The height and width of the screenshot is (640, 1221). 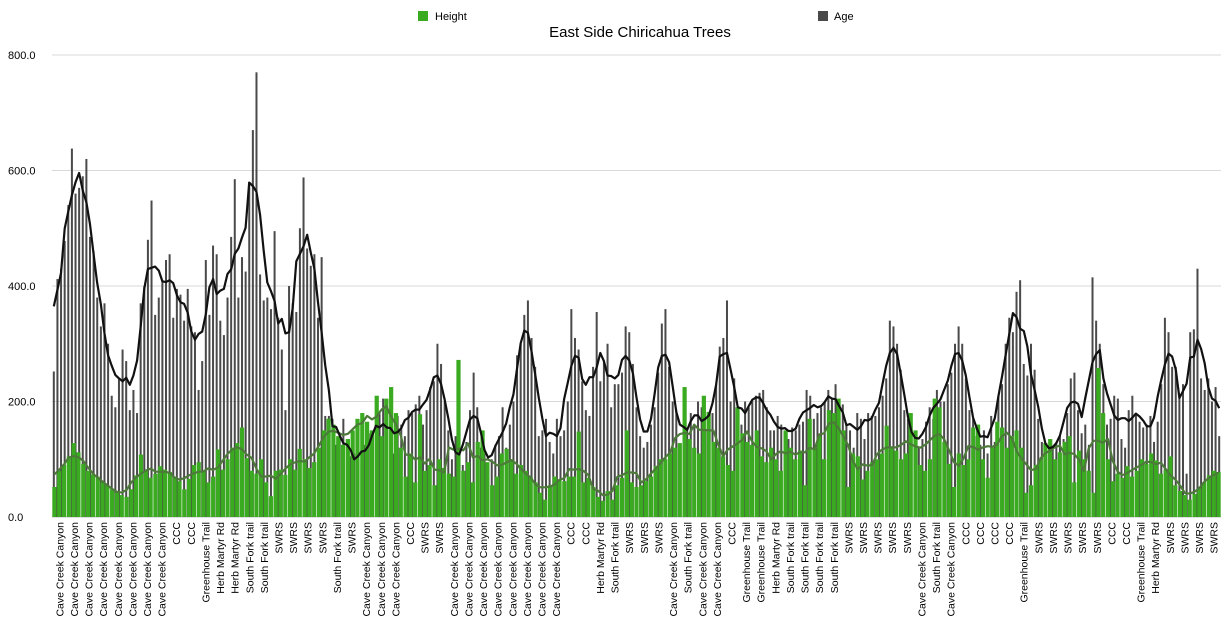 I want to click on x-tick-label: CCC, so click(x=177, y=533).